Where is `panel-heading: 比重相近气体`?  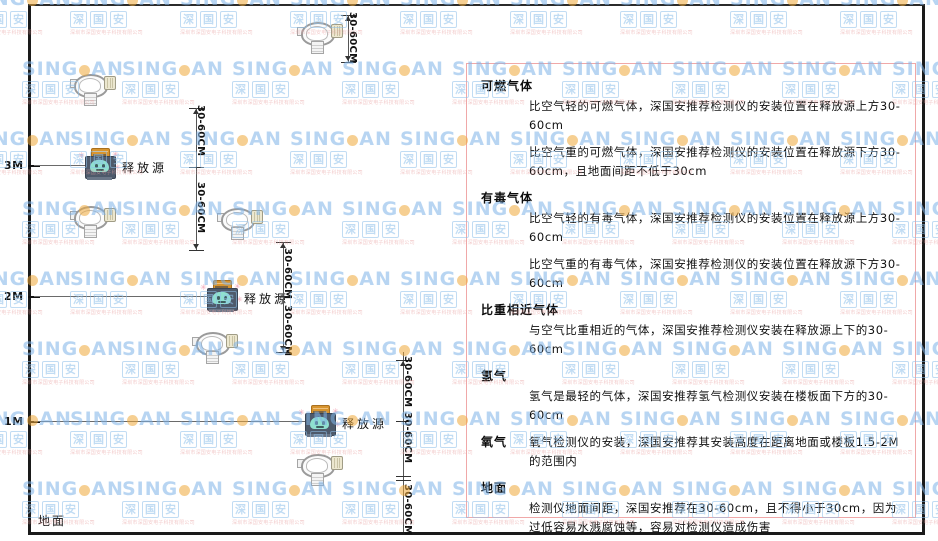 panel-heading: 比重相近气体 is located at coordinates (520, 310).